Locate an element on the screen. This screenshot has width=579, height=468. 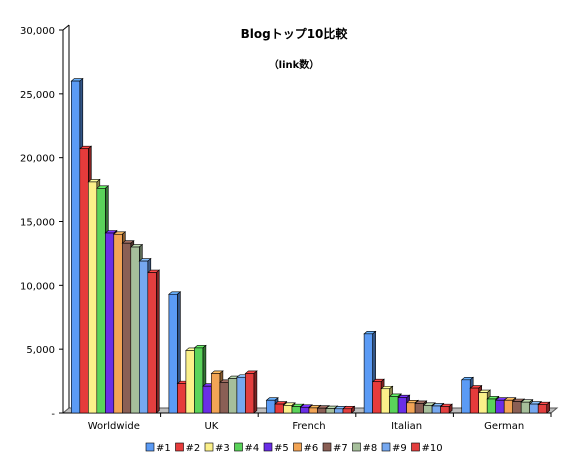
y-tick-label: 5,000 is located at coordinates (40, 350).